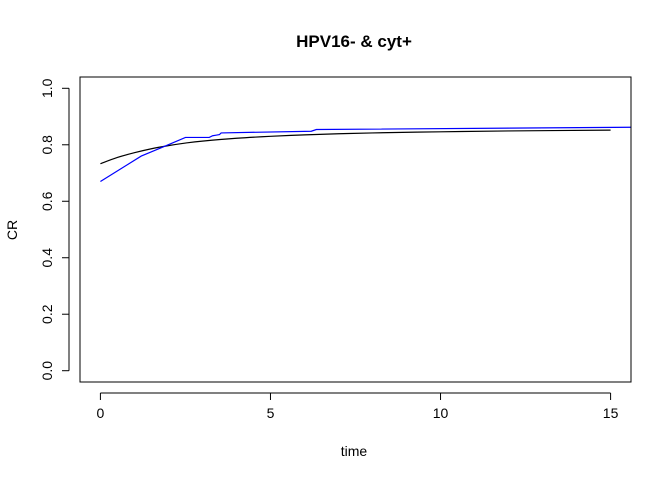  I want to click on y-tick-label: 0.0, so click(47, 371).